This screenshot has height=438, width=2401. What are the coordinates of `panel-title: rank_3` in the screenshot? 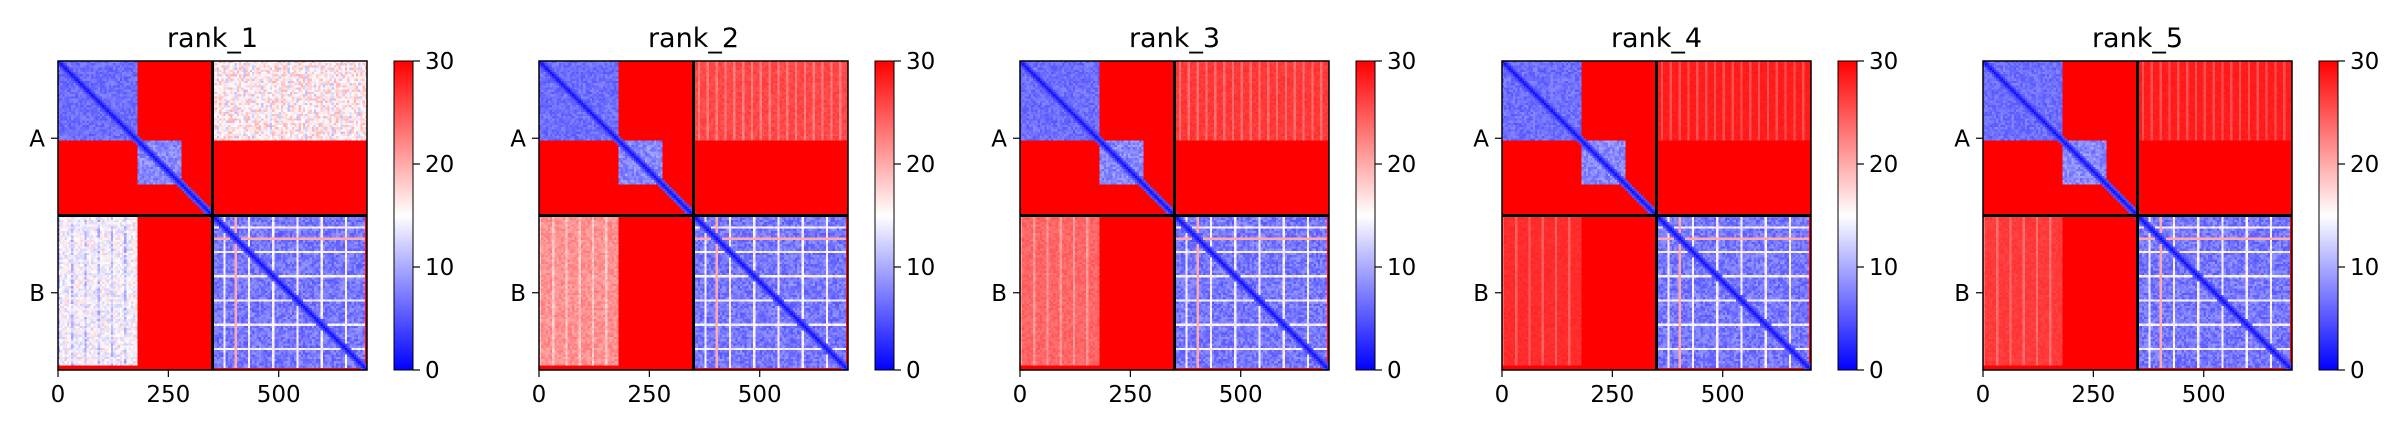 It's located at (1174, 38).